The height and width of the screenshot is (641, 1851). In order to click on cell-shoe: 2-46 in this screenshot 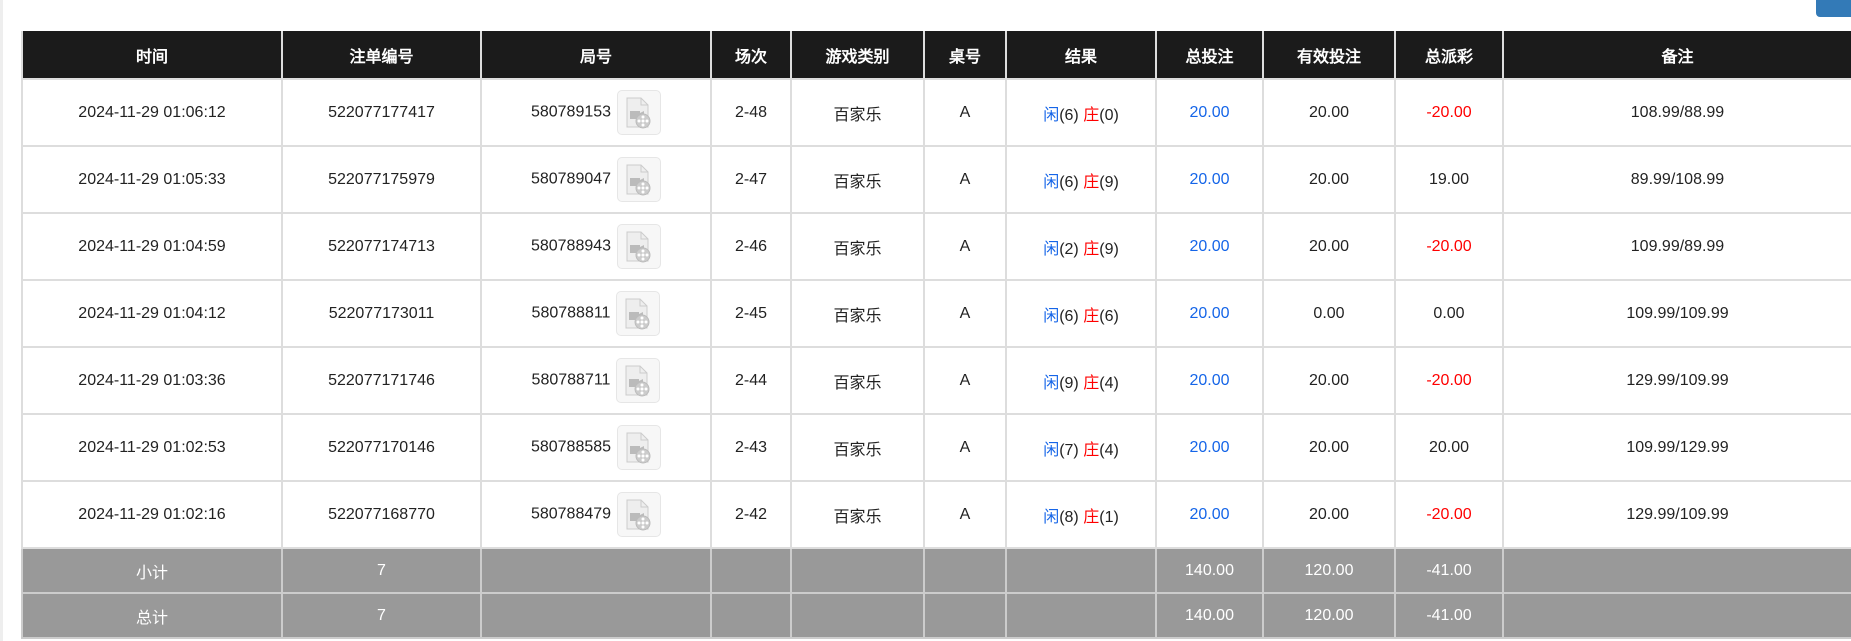, I will do `click(751, 246)`.